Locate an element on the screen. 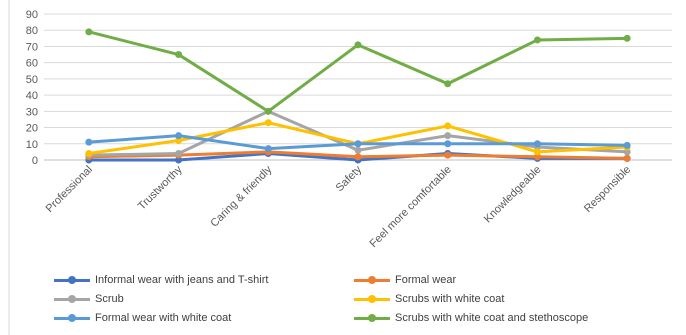 This screenshot has width=686, height=335. legend-item: Scrub is located at coordinates (204, 298).